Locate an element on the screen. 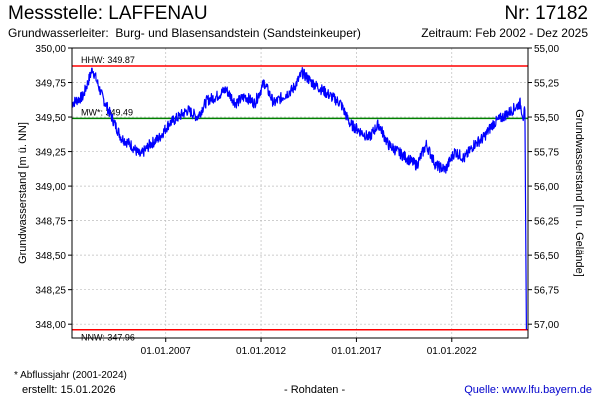 Image resolution: width=600 pixels, height=400 pixels. footnote: * Abflussjahr (2001-2024) is located at coordinates (70, 375).